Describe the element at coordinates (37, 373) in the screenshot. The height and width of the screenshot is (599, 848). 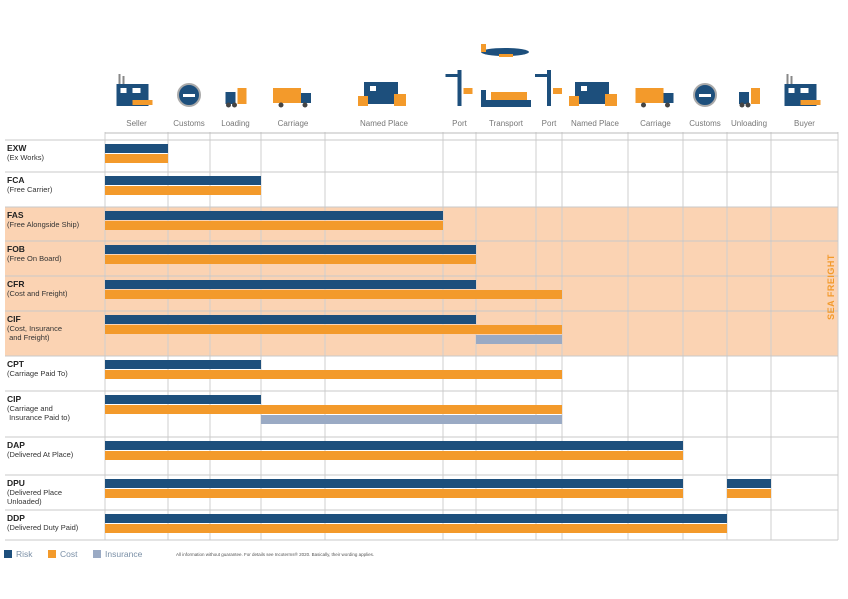
I see `incoterm-name: (Carriage Paid To)` at that location.